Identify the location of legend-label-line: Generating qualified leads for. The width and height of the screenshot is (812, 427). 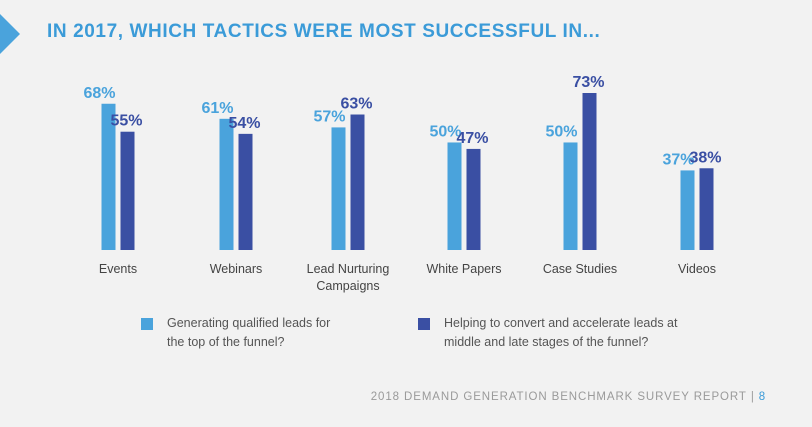
(249, 323).